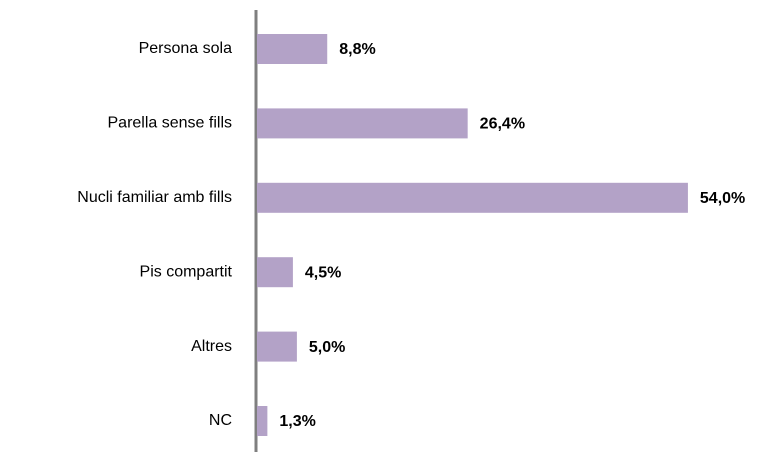 The width and height of the screenshot is (767, 454). I want to click on value-label: 54,0%, so click(722, 198).